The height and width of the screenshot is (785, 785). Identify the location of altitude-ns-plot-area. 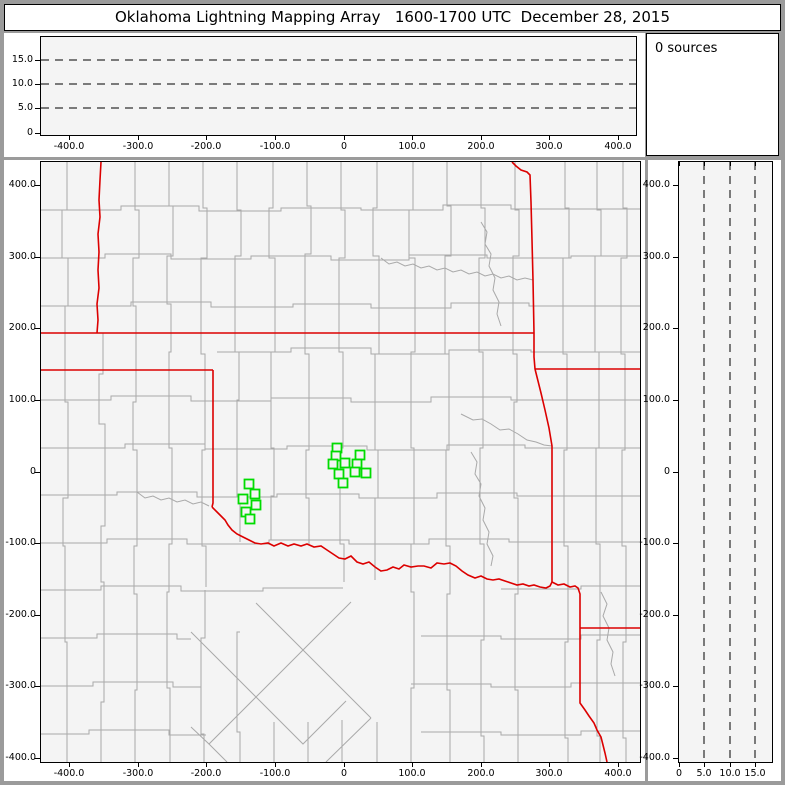
(725, 462).